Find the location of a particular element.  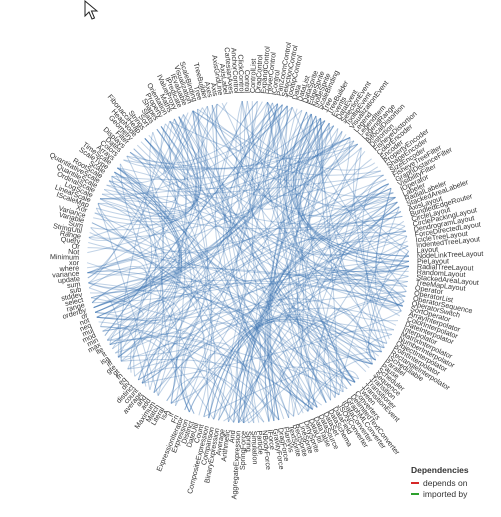

node-label: ControlList is located at coordinates (253, 76).